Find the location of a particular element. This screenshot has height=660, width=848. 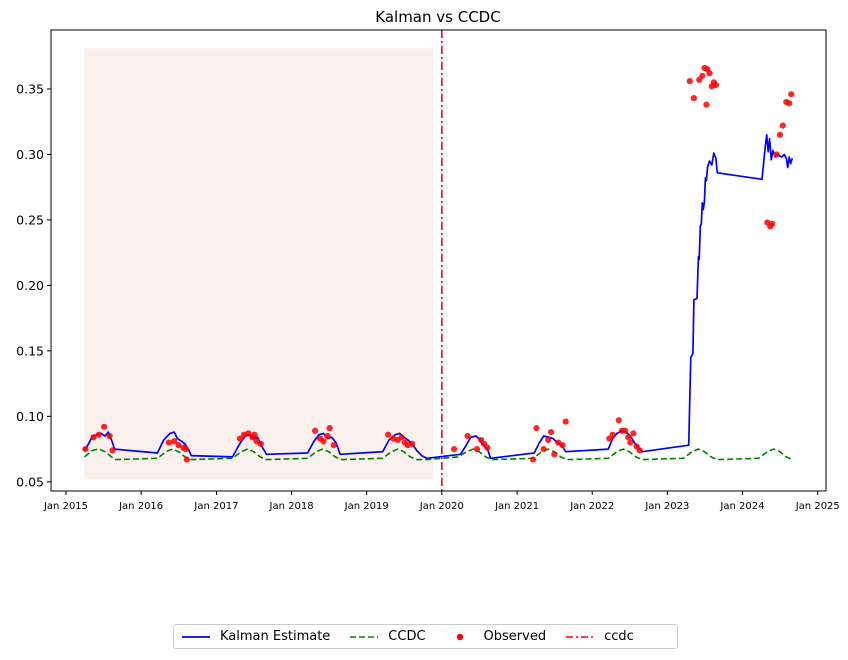

x-tick-label: Jan 2018 is located at coordinates (291, 506).